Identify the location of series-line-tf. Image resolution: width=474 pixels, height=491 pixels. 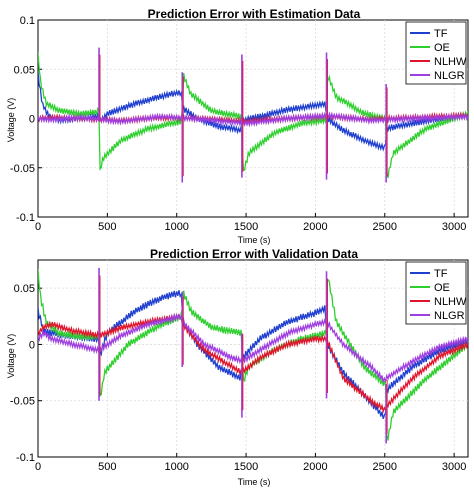
(253, 111).